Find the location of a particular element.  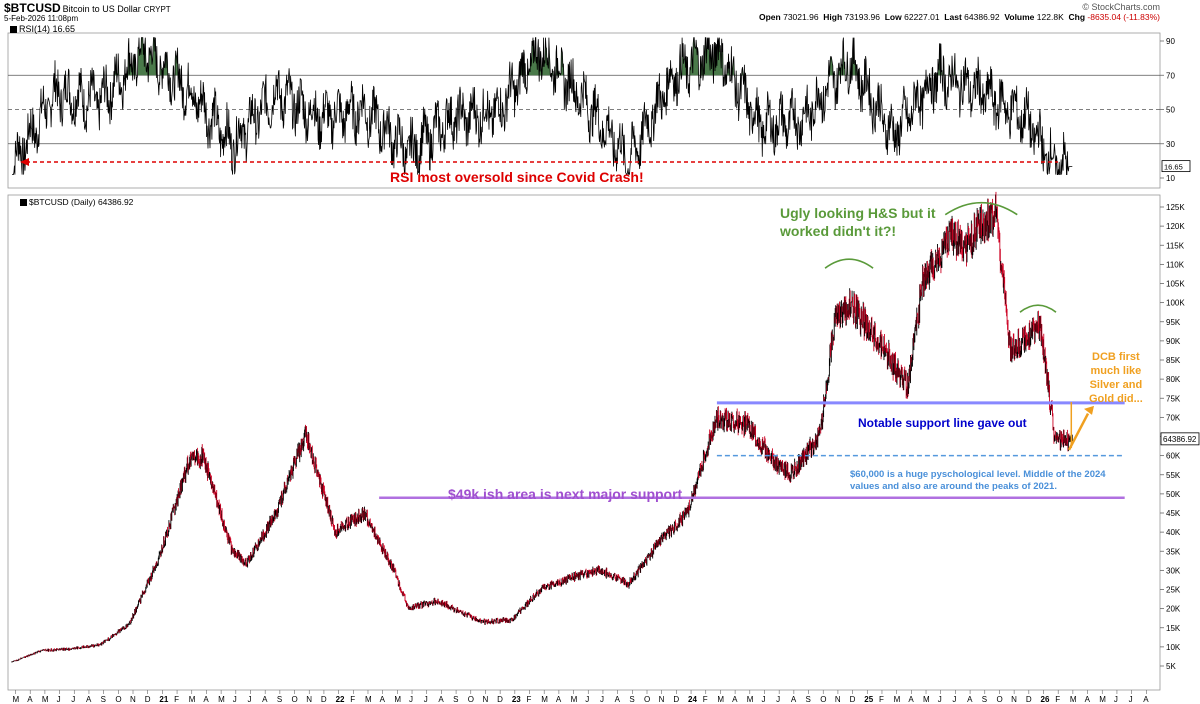

x-tick-label: 26 is located at coordinates (1045, 699).